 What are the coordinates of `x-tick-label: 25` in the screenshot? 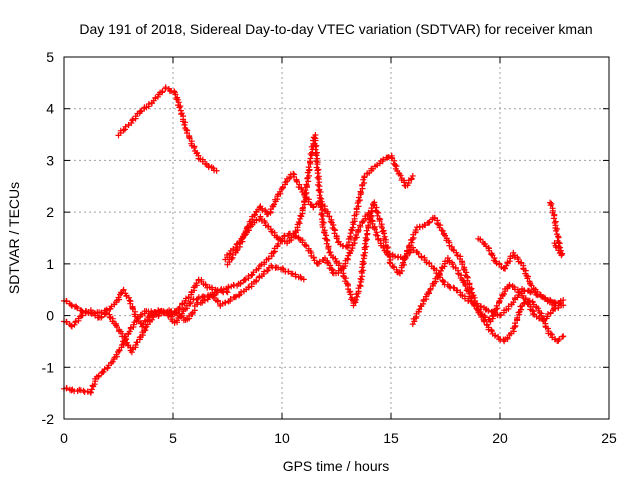 It's located at (609, 438).